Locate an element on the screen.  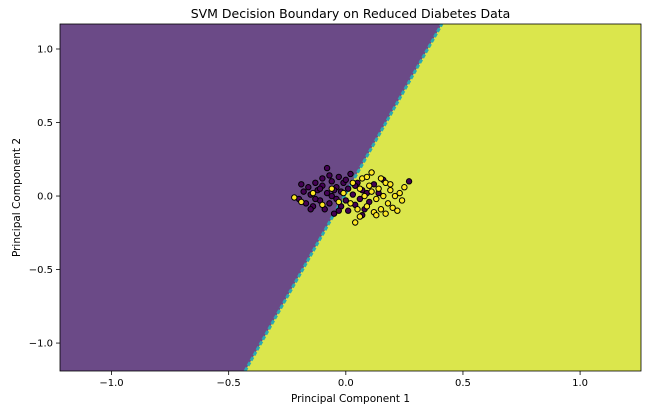
y-tick-label: 0.5 is located at coordinates (45, 123).